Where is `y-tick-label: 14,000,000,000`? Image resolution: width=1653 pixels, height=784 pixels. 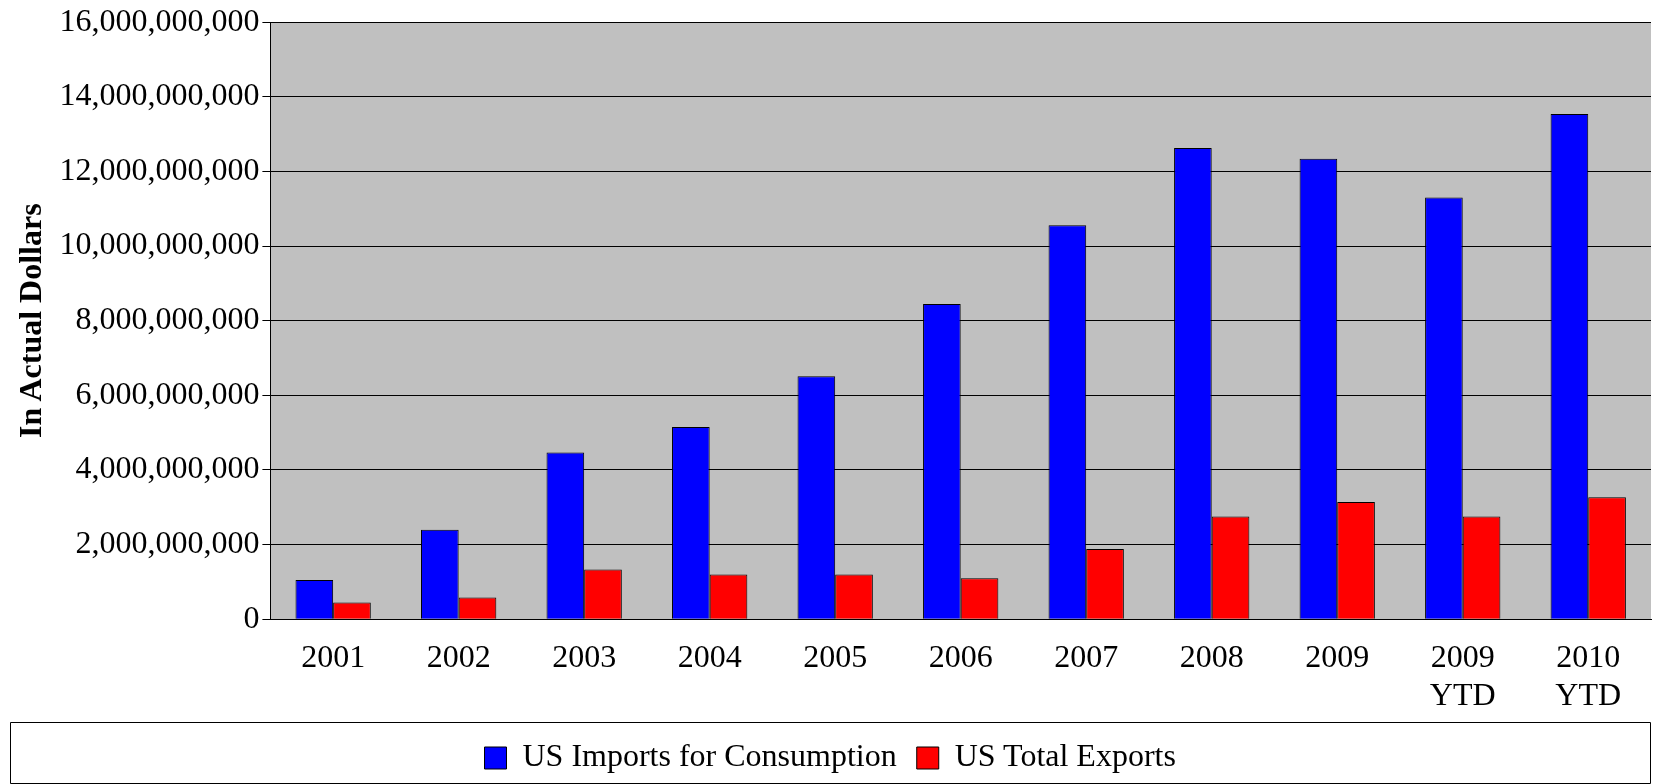
y-tick-label: 14,000,000,000 is located at coordinates (159, 94).